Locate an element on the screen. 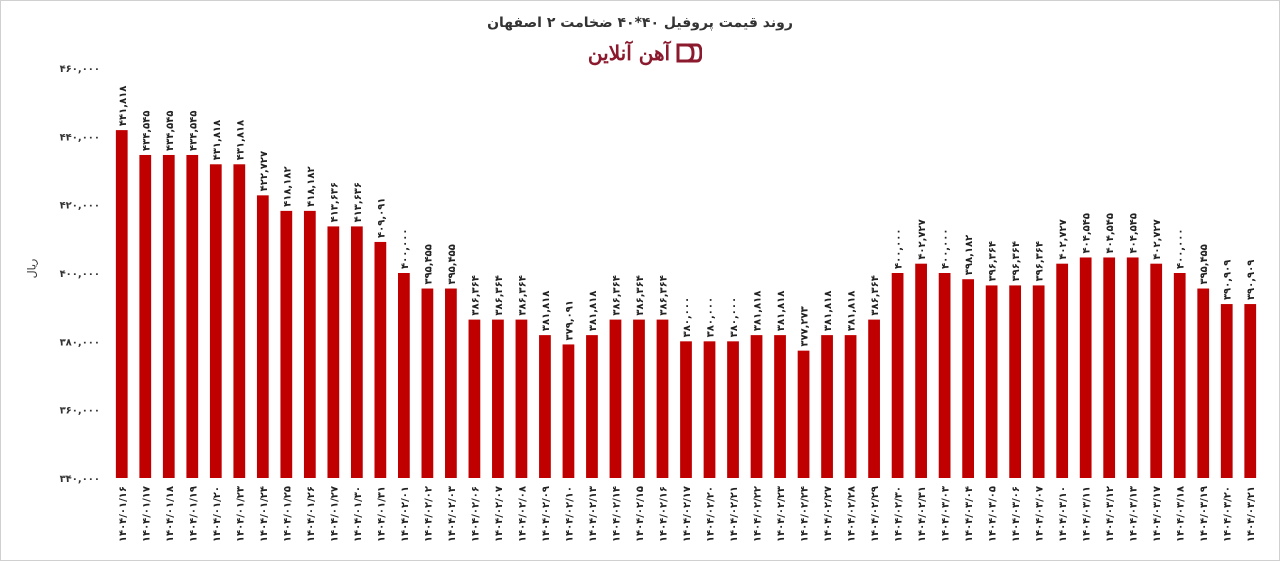 The width and height of the screenshot is (1280, 561). x-tick-label: ۱۴۰۴/۰۲/۳۱ is located at coordinates (922, 514).